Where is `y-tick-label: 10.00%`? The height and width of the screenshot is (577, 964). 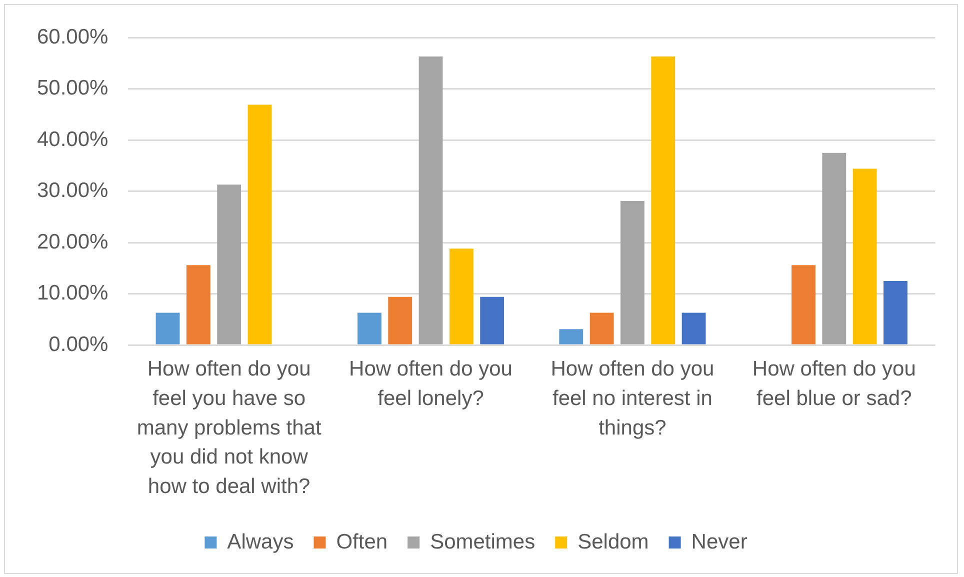
y-tick-label: 10.00% is located at coordinates (72, 293).